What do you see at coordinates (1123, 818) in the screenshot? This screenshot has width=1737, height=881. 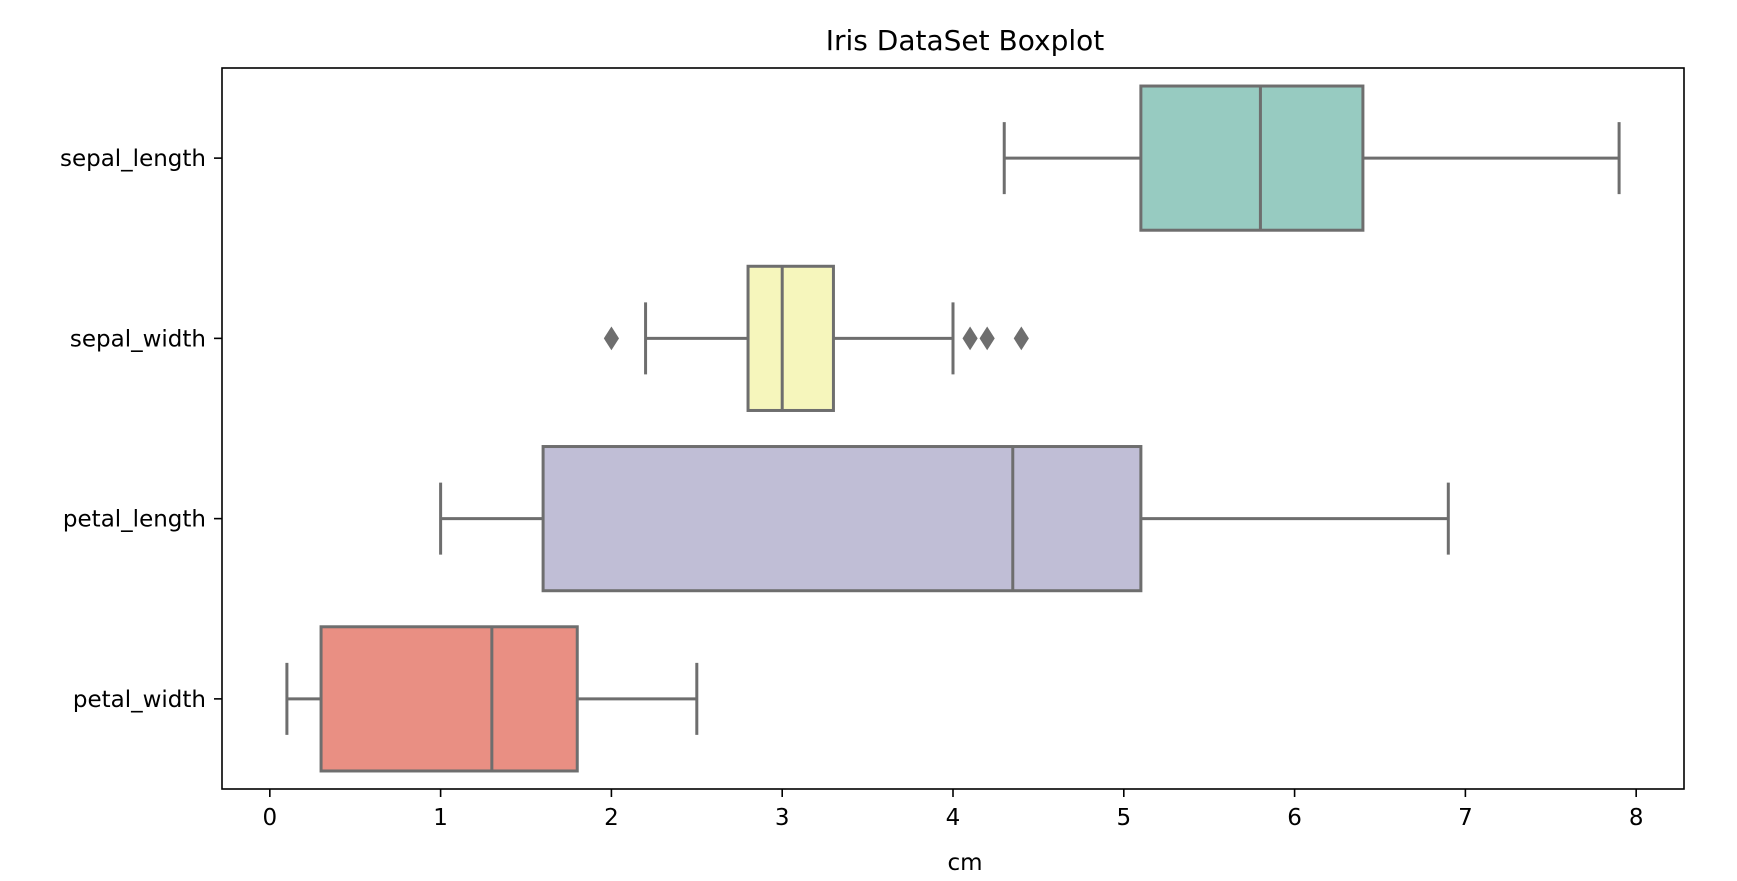 I see `x-tick-label: 5` at bounding box center [1123, 818].